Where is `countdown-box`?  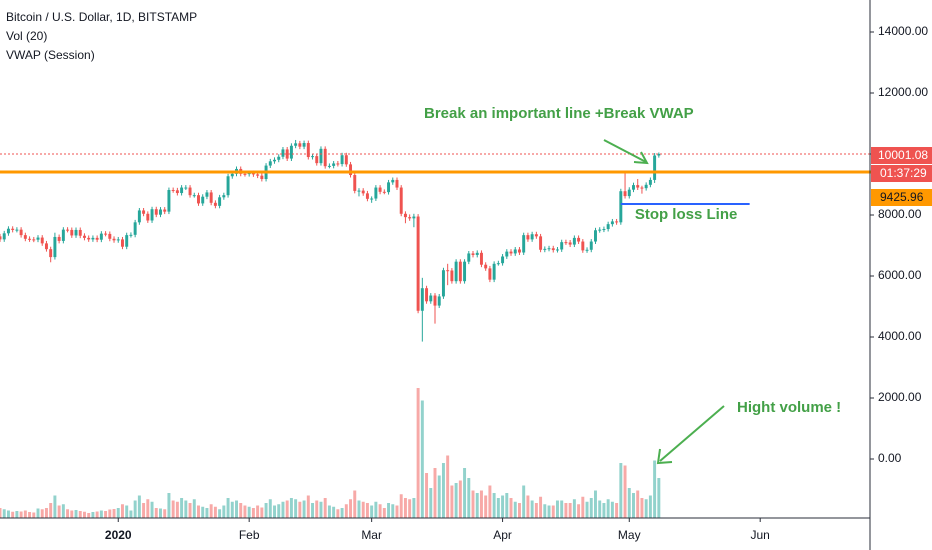
countdown-box is located at coordinates (901, 173).